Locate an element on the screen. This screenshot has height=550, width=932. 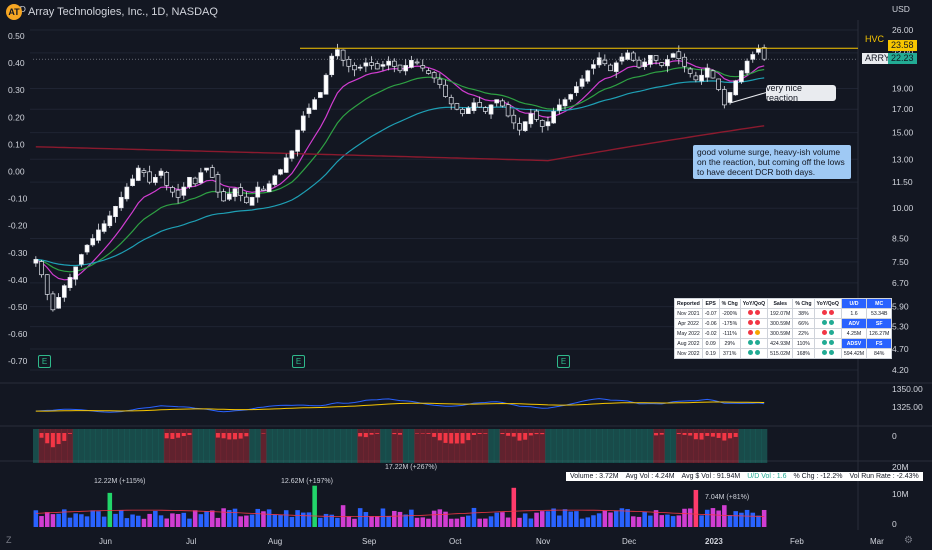
fundamentals-cell: 38% is located at coordinates (803, 313).